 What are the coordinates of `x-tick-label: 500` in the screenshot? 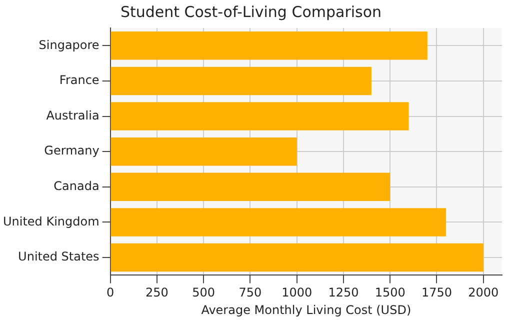 It's located at (204, 293).